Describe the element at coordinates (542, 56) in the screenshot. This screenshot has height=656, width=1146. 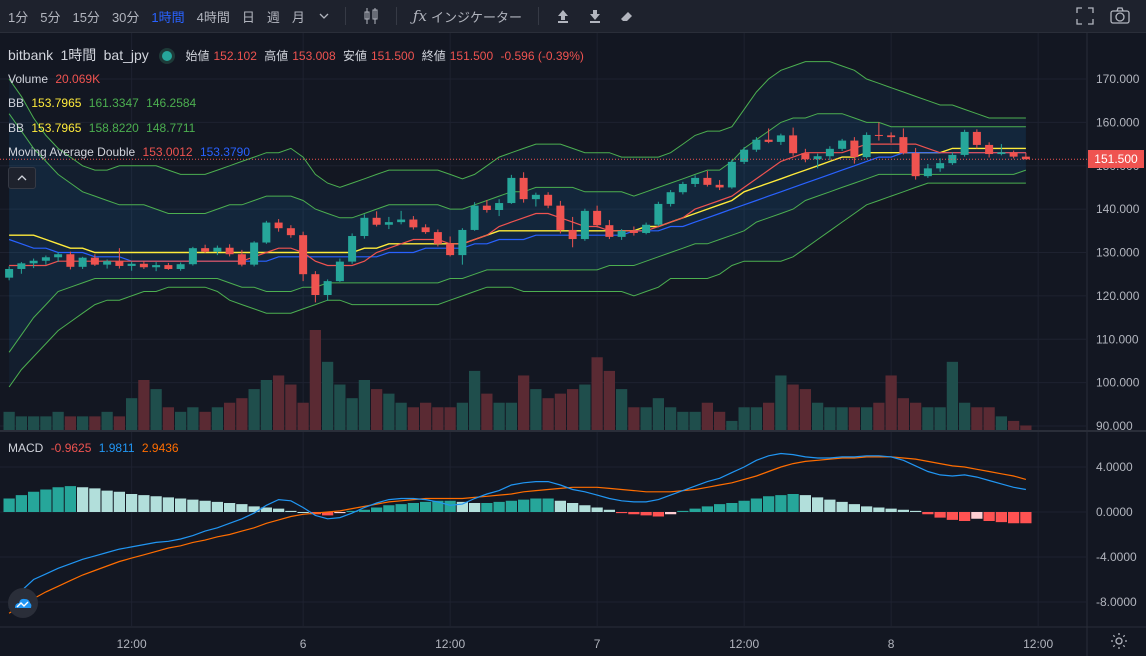
I see `change-value: -0.596 (-0.39%)` at that location.